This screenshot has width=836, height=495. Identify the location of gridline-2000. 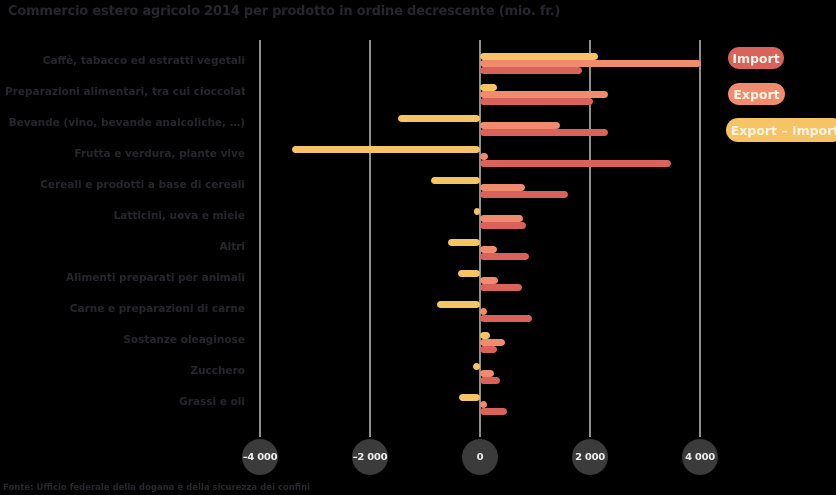
(590, 238).